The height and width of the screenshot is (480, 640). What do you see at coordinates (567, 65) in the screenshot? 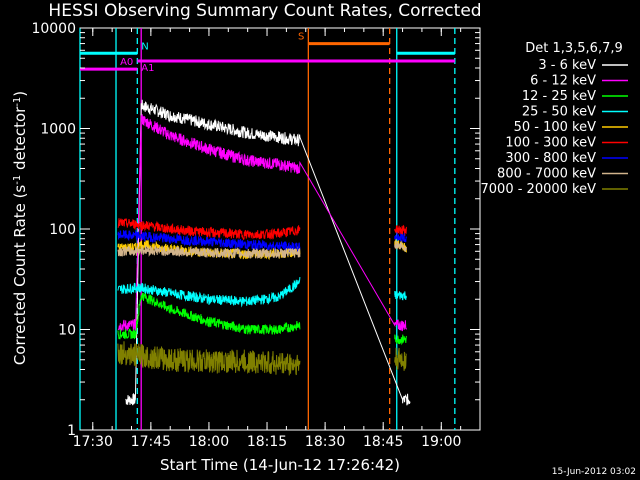
I see `legend-label-0: 3 - 6 keV` at bounding box center [567, 65].